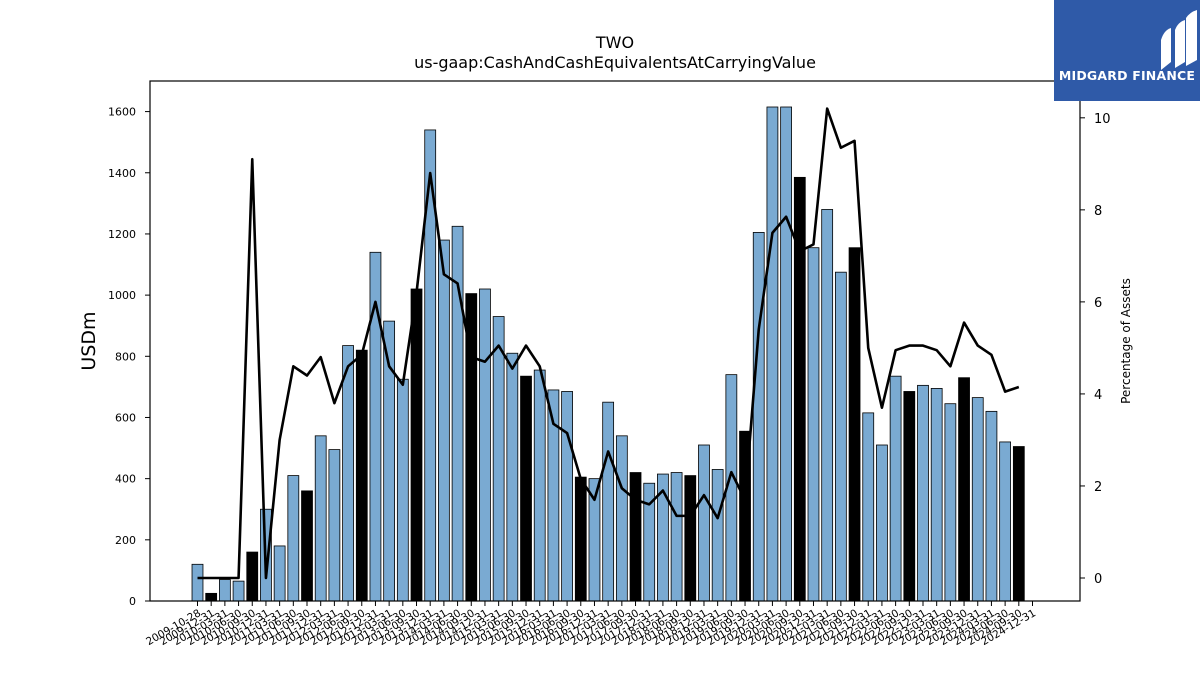  What do you see at coordinates (125, 540) in the screenshot?
I see `y-tick-label: 200` at bounding box center [125, 540].